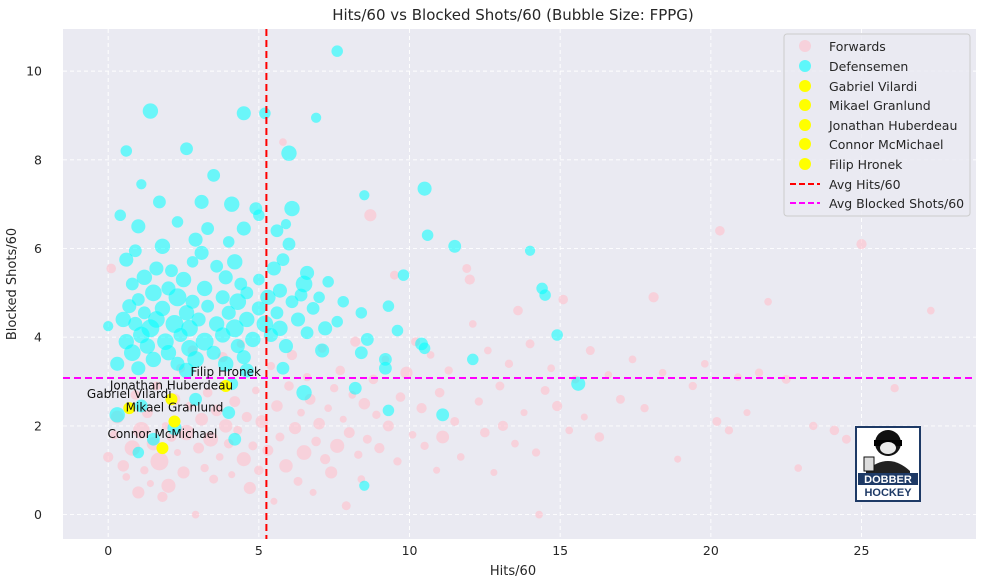 The image size is (984, 586). What do you see at coordinates (225, 372) in the screenshot?
I see `annotation-label: Filip Hronek` at bounding box center [225, 372].